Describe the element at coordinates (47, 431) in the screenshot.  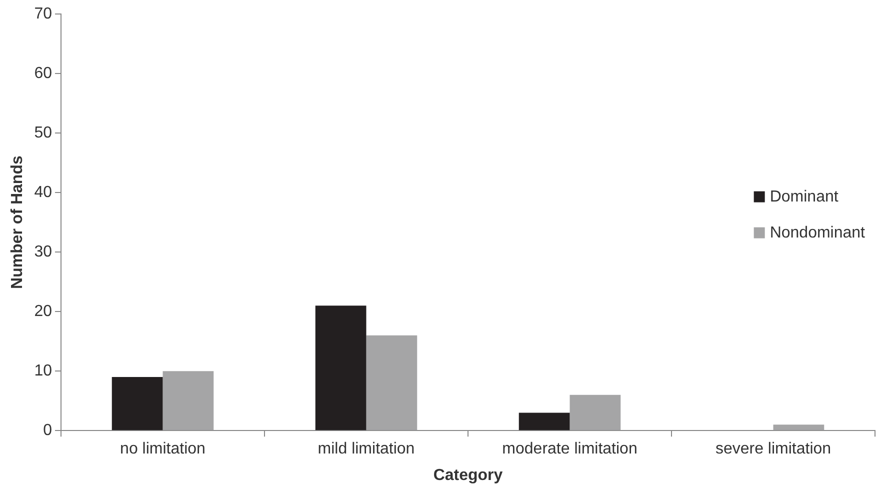
I see `y-tick-label: 0` at that location.